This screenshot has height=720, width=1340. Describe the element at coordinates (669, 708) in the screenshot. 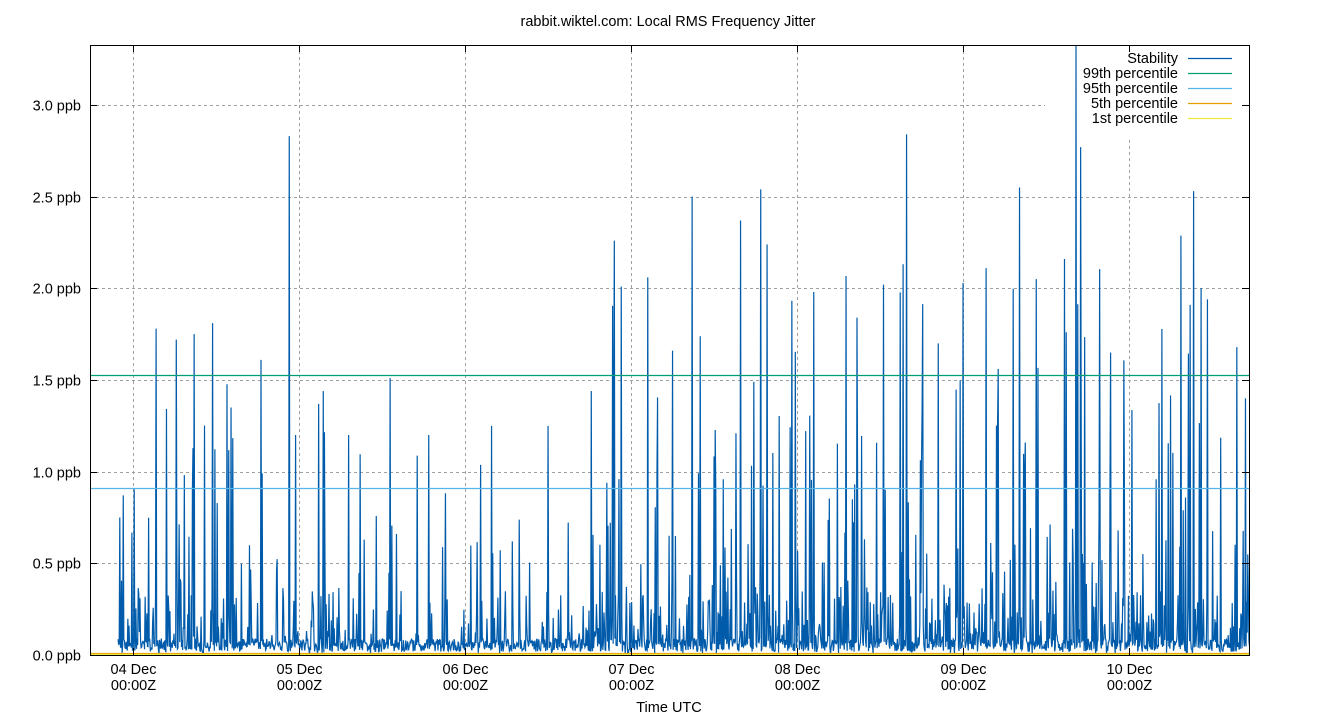

I see `x-axis-title: Time UTC` at that location.